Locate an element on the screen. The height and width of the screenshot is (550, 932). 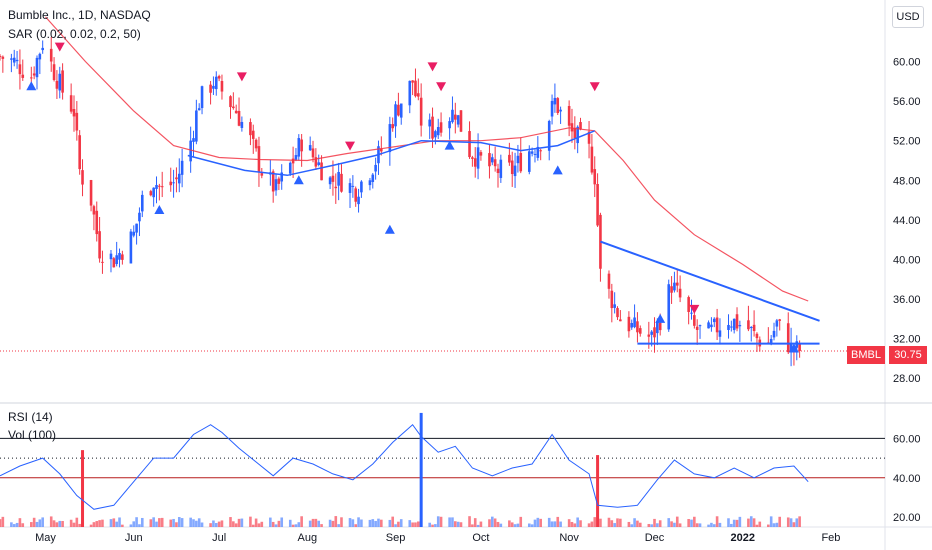
volume-indicator-label: Vol (100) is located at coordinates (32, 435).